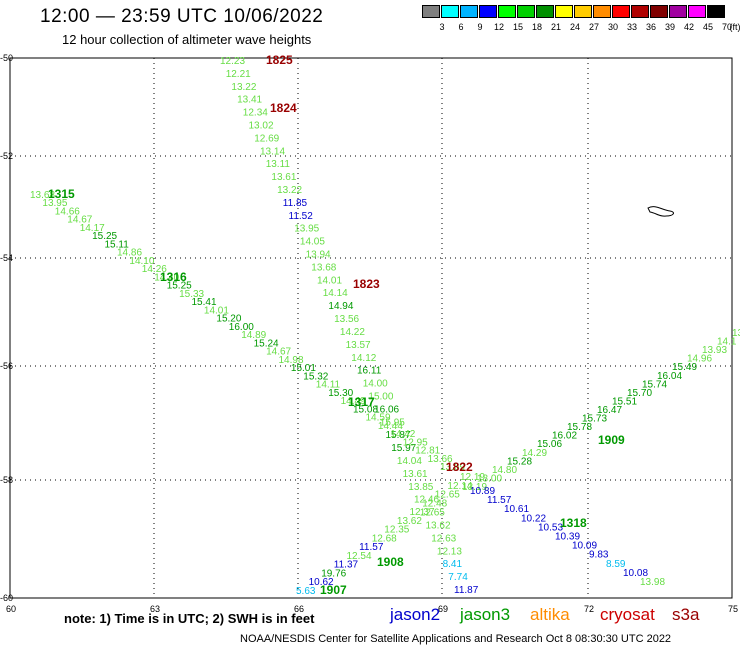  Describe the element at coordinates (249, 100) in the screenshot. I see `swh-reading: 13.41` at that location.